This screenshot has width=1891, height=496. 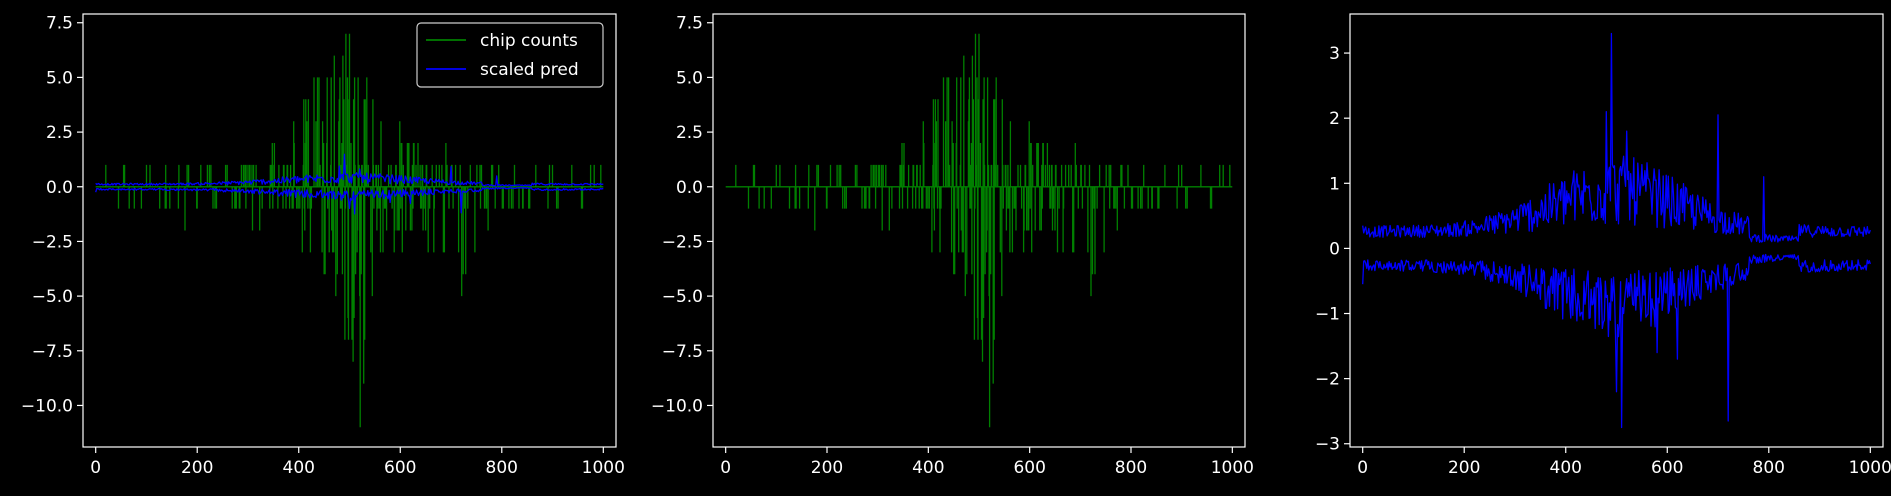 I want to click on y-tick-label: 0, so click(x=1334, y=249).